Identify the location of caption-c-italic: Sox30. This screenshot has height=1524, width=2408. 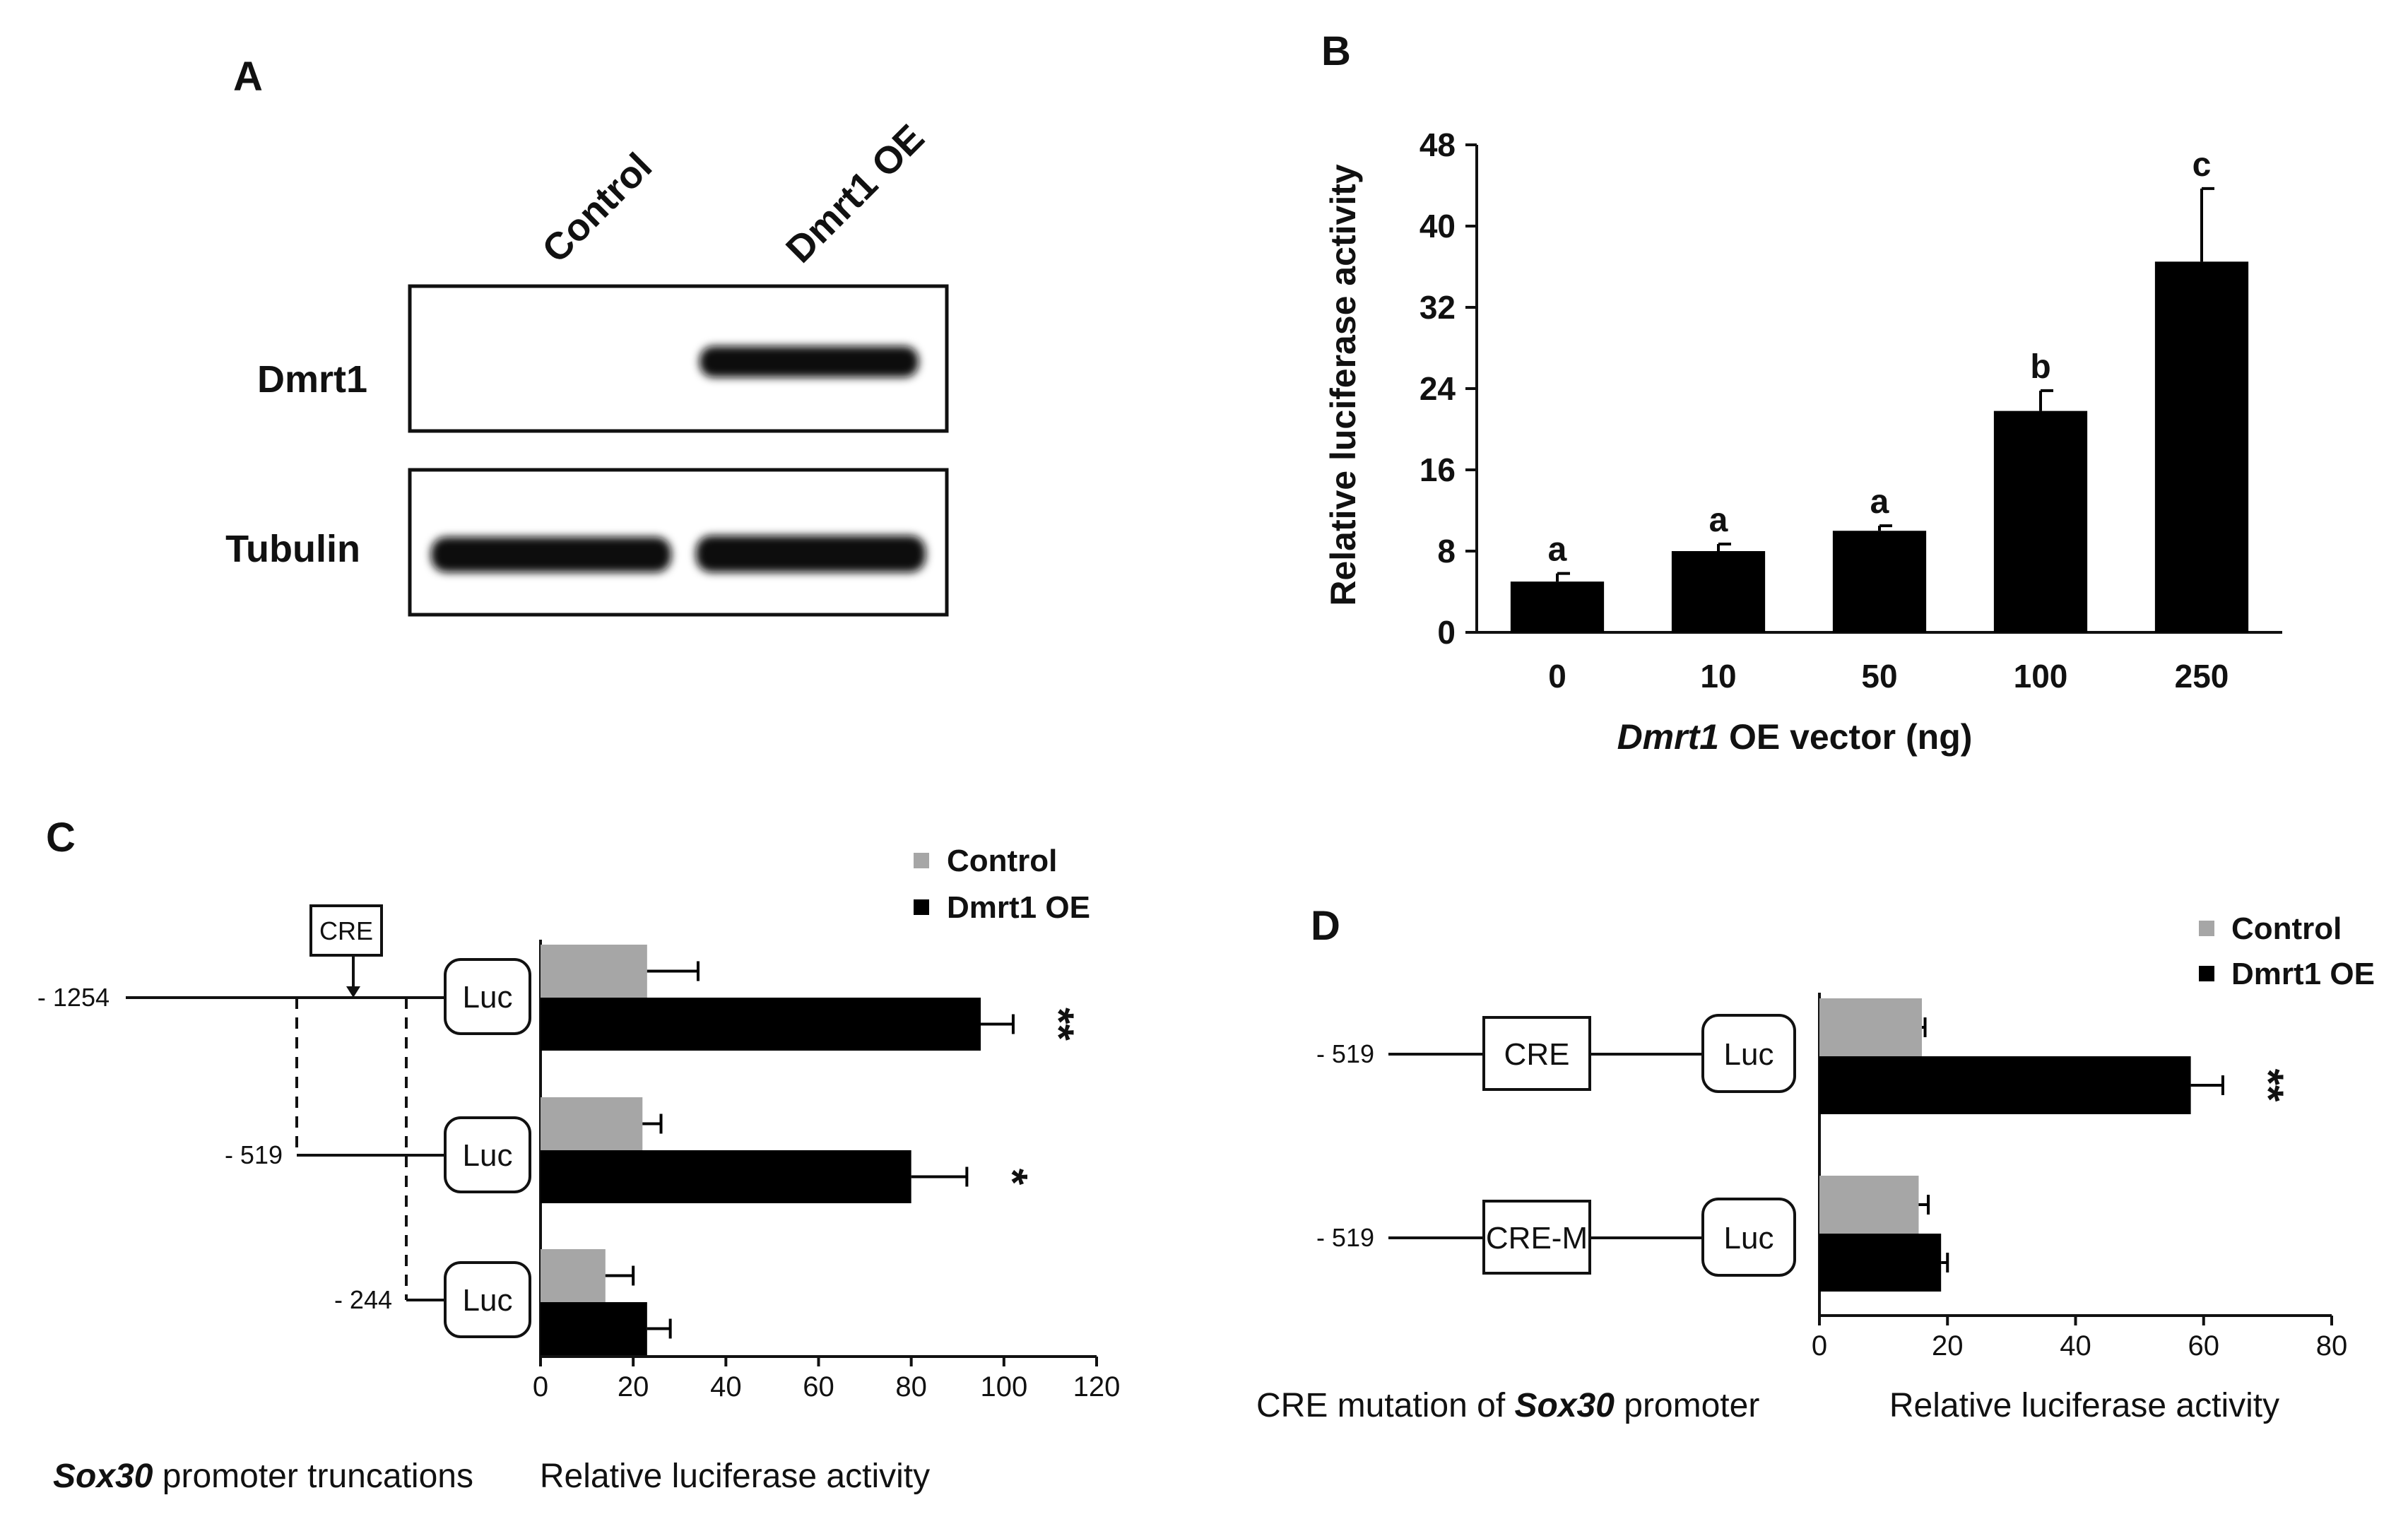
(103, 1476).